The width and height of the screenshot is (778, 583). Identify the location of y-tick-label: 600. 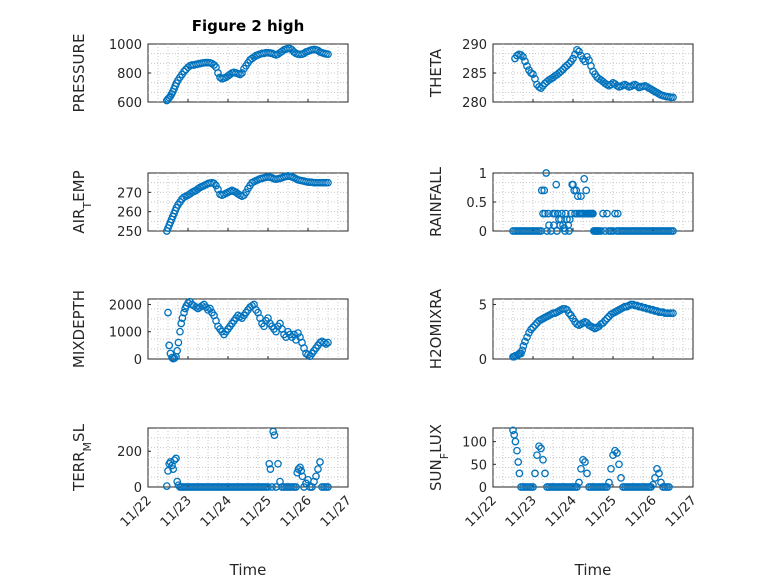
(129, 103).